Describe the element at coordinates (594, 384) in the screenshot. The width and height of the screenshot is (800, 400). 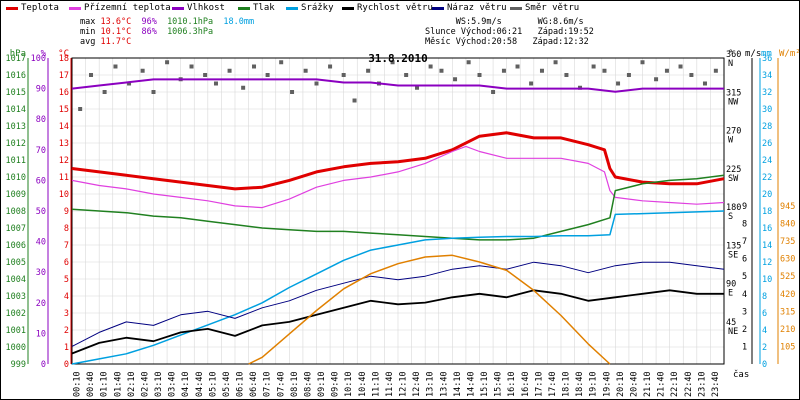
I see `x-tick-label: 19:10` at that location.